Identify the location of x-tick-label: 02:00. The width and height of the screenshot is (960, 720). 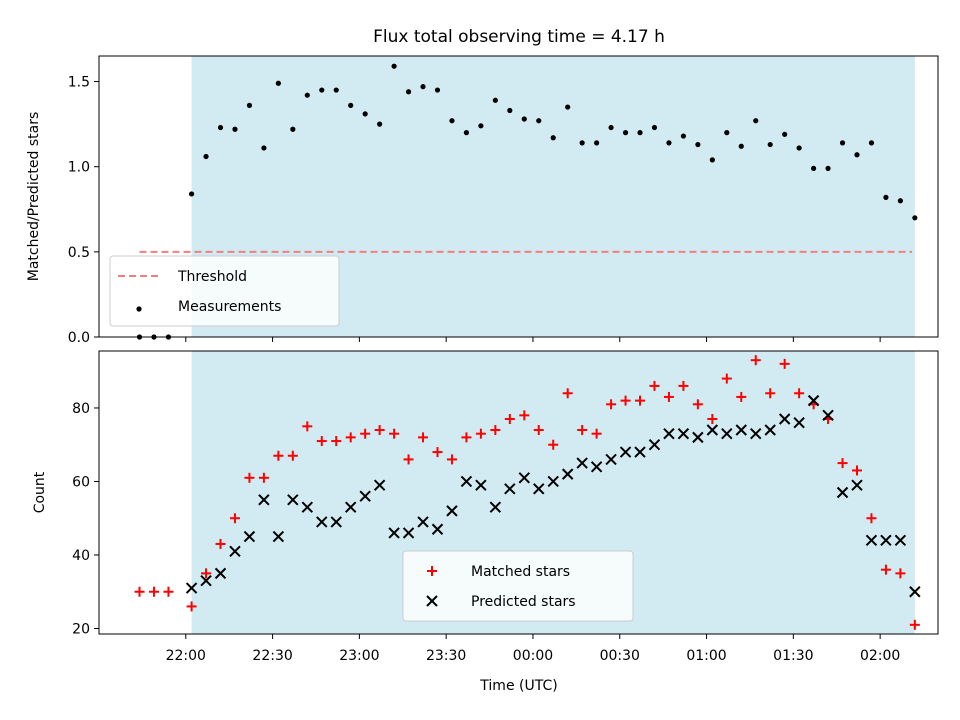
(880, 656).